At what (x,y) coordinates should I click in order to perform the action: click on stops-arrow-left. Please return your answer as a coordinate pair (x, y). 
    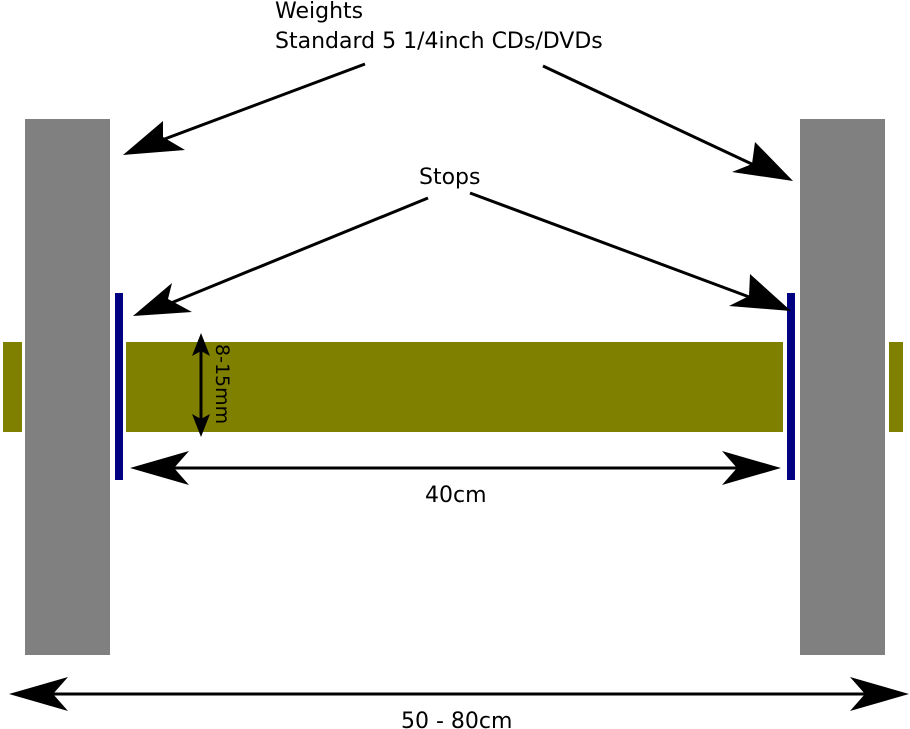
    Looking at the image, I should click on (281, 256).